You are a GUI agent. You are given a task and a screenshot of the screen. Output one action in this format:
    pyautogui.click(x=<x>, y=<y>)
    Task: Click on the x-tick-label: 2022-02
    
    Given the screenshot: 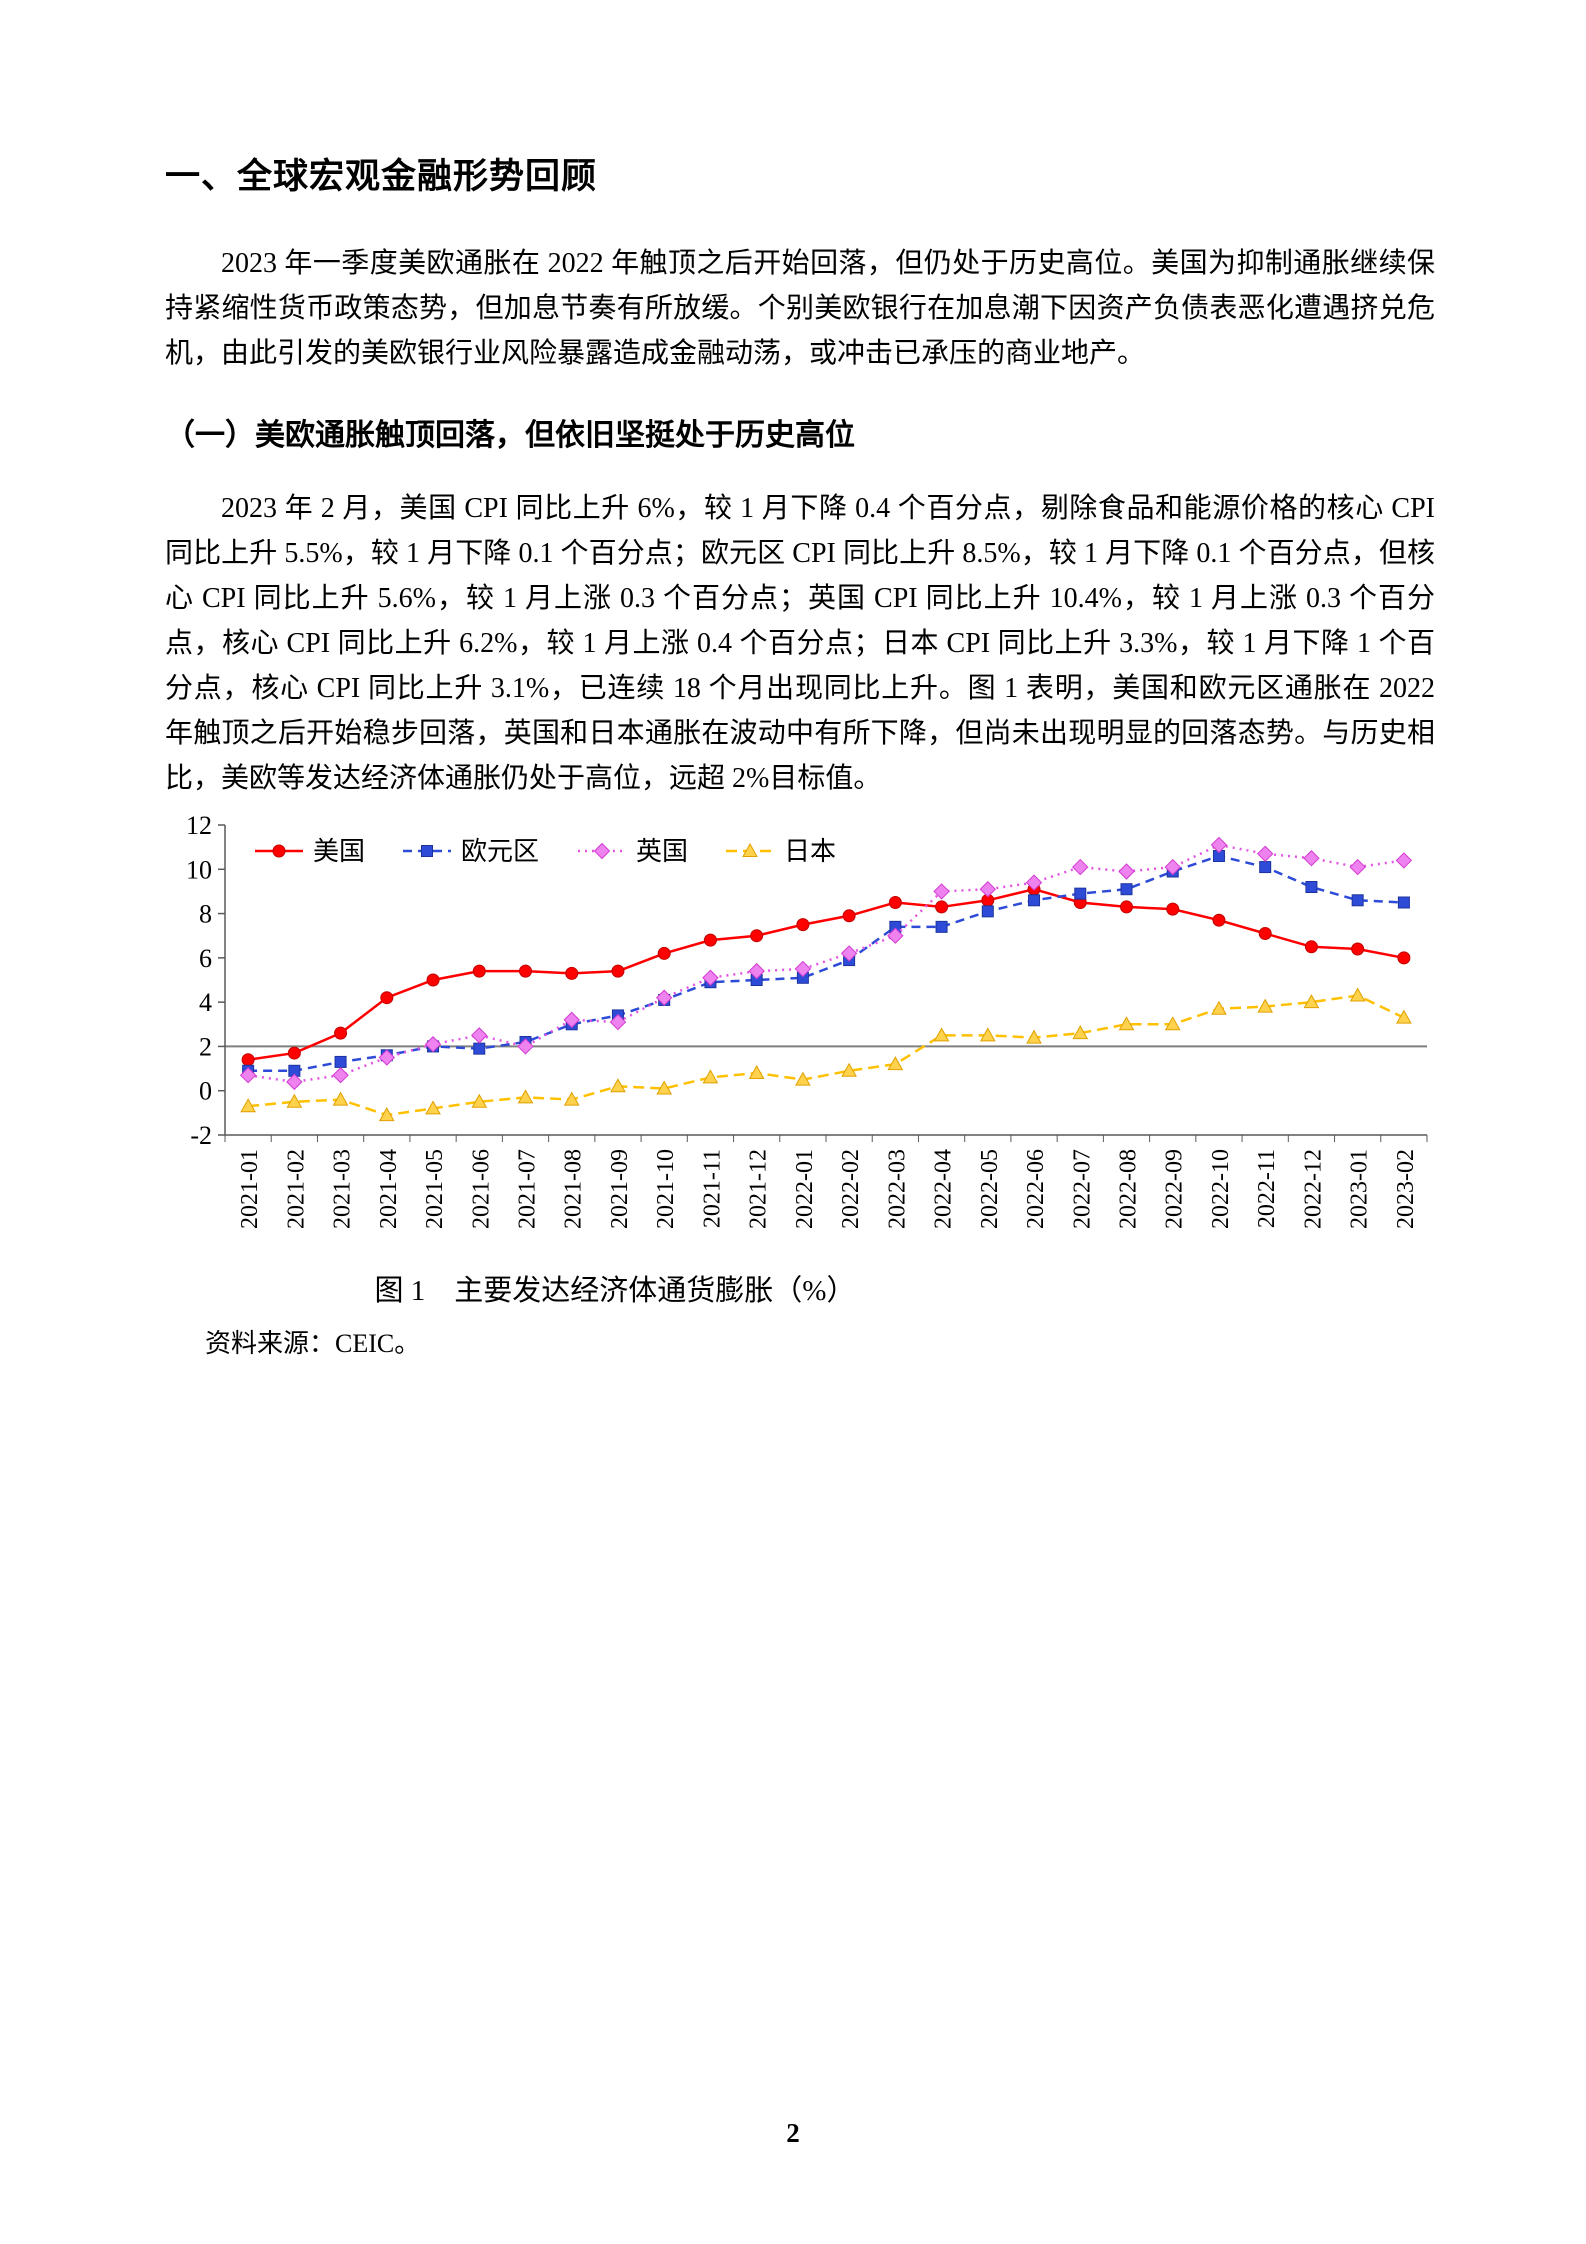 What is the action you would take?
    pyautogui.click(x=851, y=1189)
    